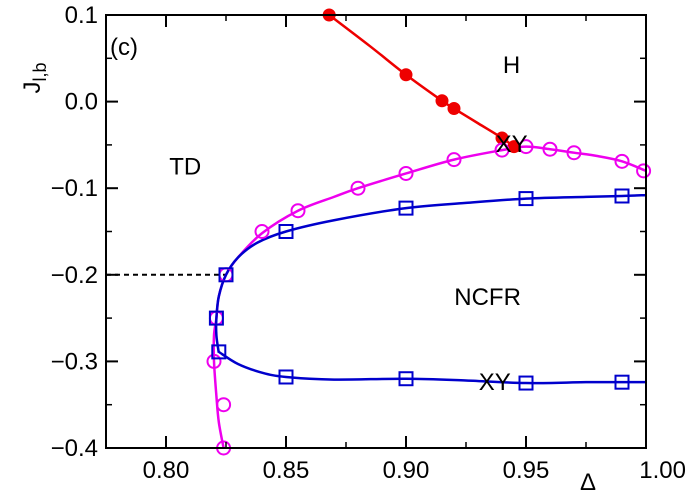  What do you see at coordinates (74, 188) in the screenshot?
I see `y-tick-label-3: −0.1` at bounding box center [74, 188].